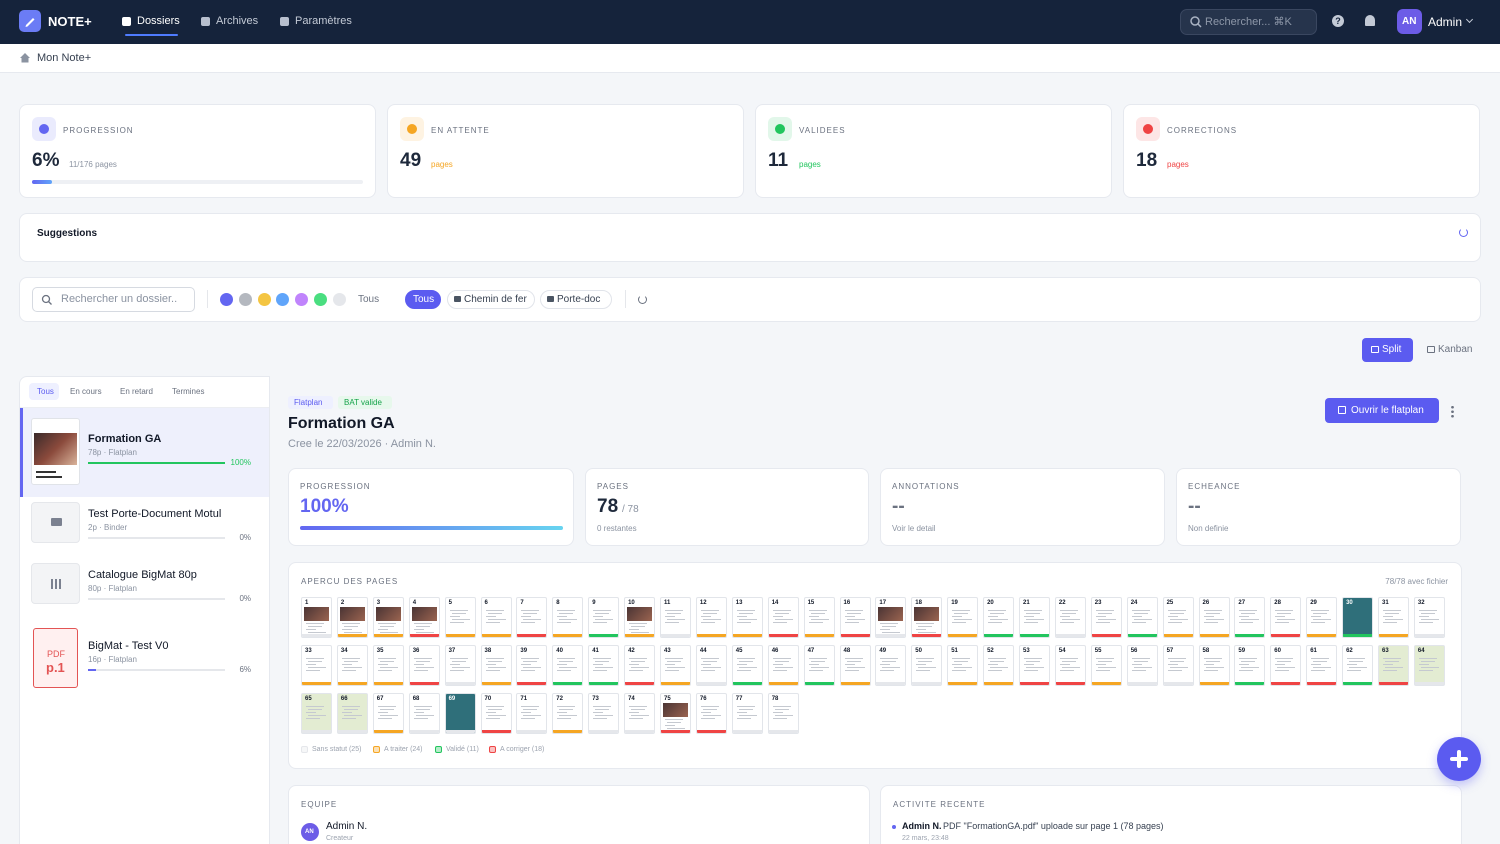  Describe the element at coordinates (1248, 22) in the screenshot. I see `search-box` at that location.